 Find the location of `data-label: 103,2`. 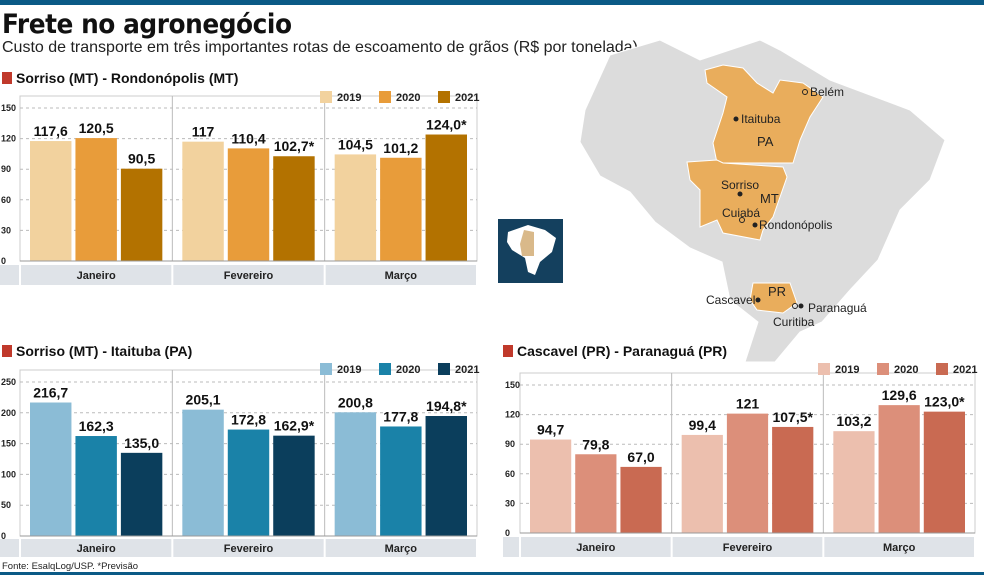

data-label: 103,2 is located at coordinates (853, 421).